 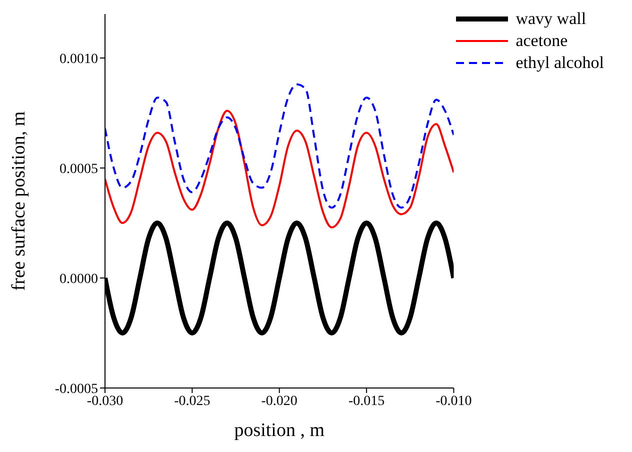 I want to click on legend-label: acetone, so click(x=542, y=41).